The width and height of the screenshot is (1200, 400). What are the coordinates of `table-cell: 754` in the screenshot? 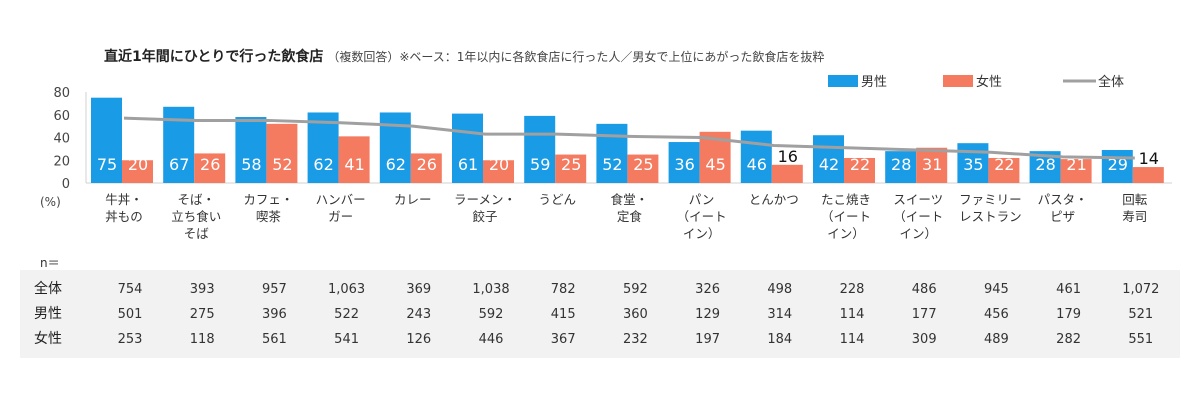 It's located at (130, 289).